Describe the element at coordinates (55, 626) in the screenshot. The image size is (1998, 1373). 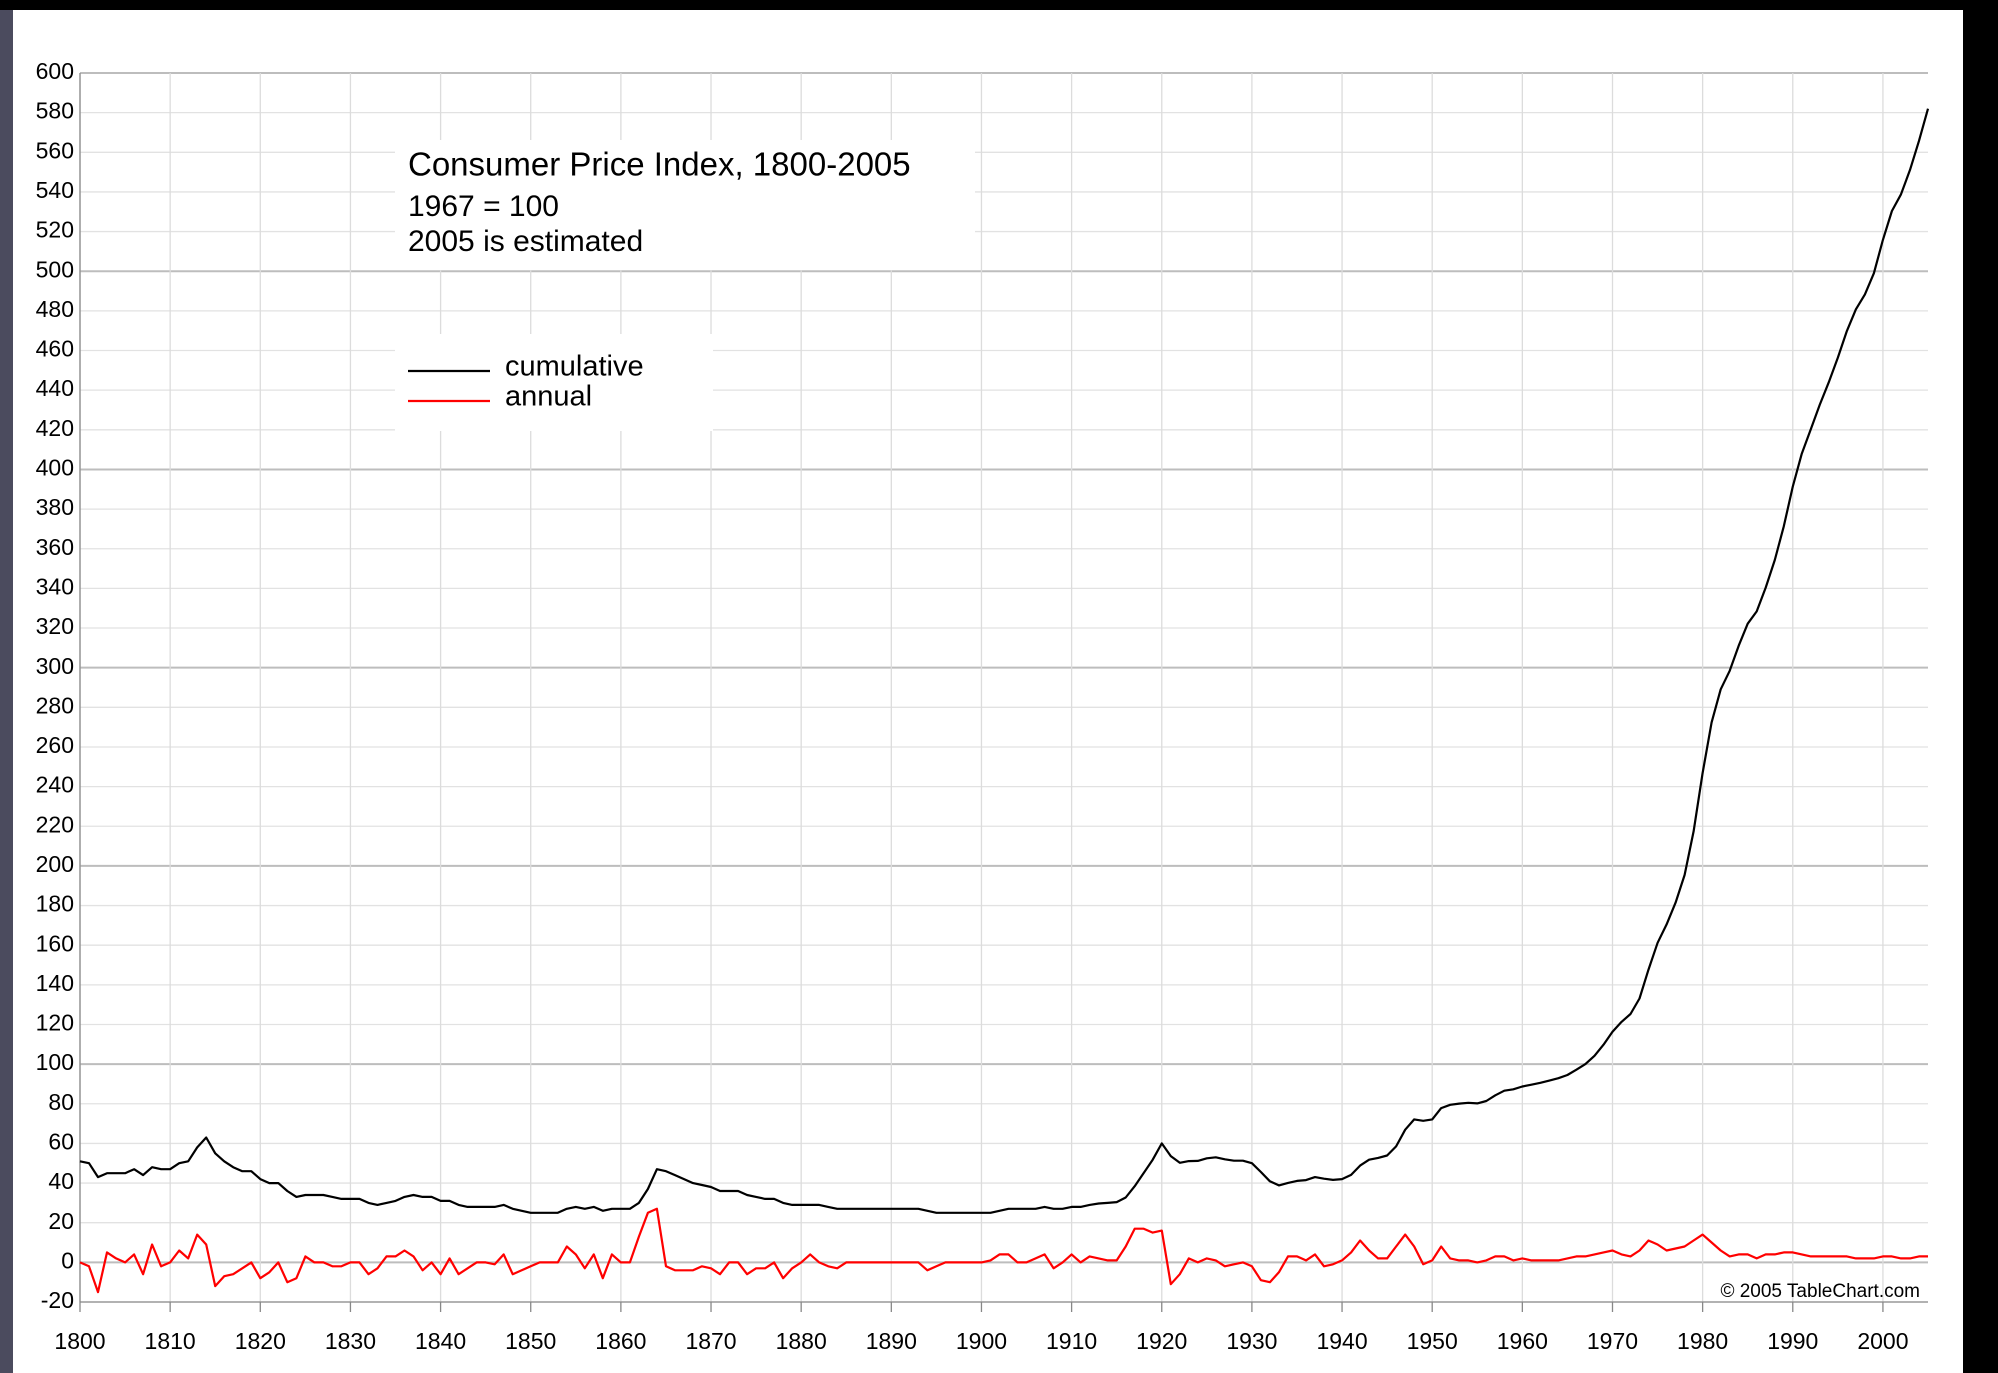
I see `y-tick-label: 320` at that location.